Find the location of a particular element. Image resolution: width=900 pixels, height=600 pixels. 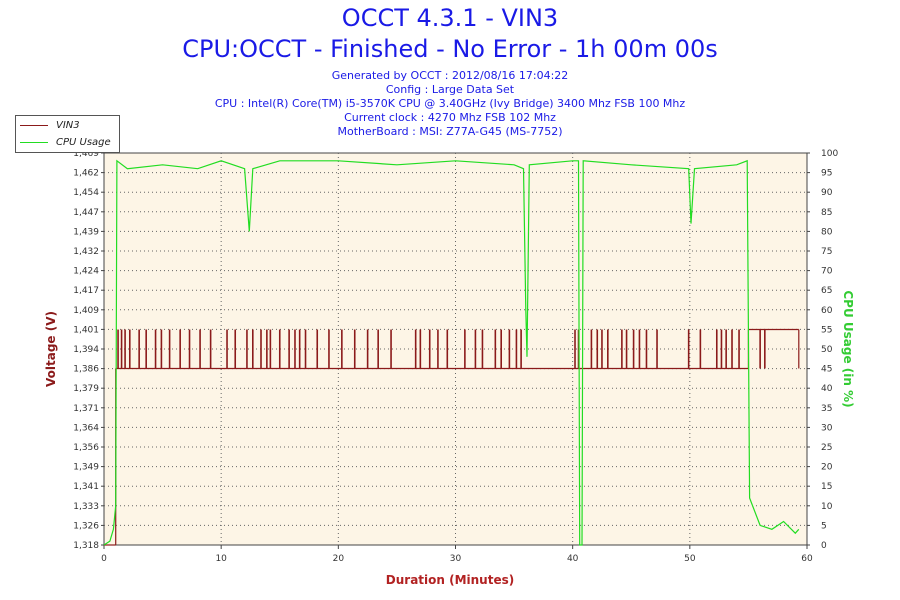

chart-title: OCCT 4.3.1 - VIN3 is located at coordinates (450, 18).